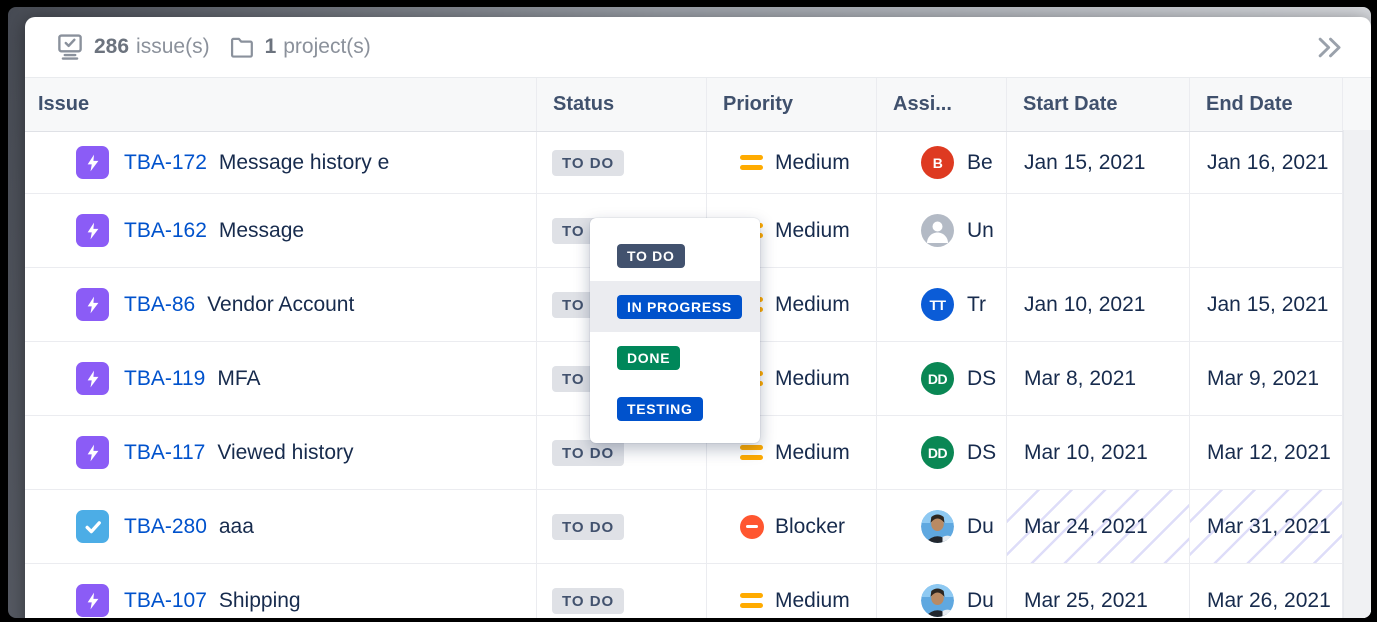 The height and width of the screenshot is (622, 1377). What do you see at coordinates (165, 452) in the screenshot?
I see `issue-key-link: TBA-117` at bounding box center [165, 452].